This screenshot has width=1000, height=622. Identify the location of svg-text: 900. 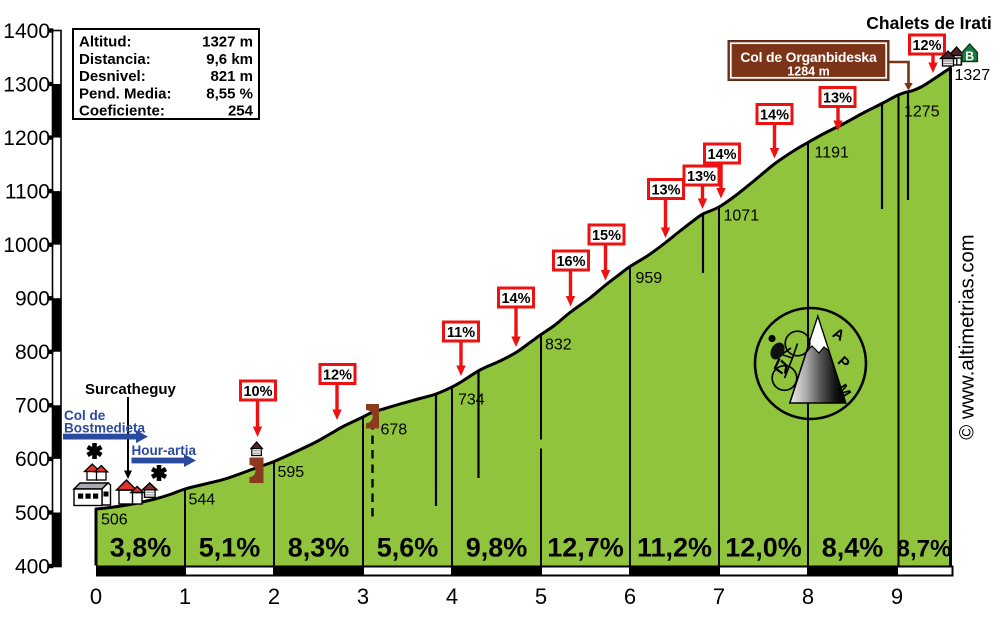
(32, 299).